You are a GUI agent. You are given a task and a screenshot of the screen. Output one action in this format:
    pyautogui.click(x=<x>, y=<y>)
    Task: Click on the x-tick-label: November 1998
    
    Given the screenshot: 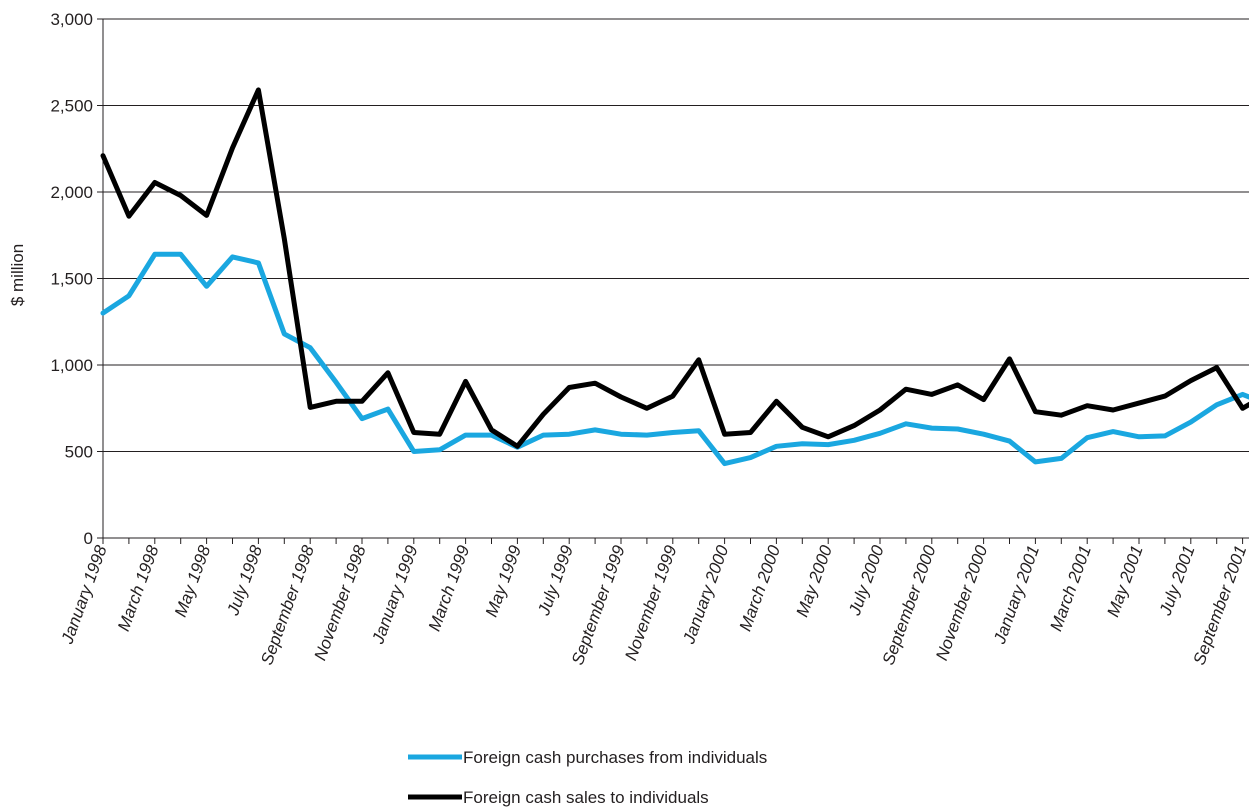 What is the action you would take?
    pyautogui.click(x=340, y=602)
    